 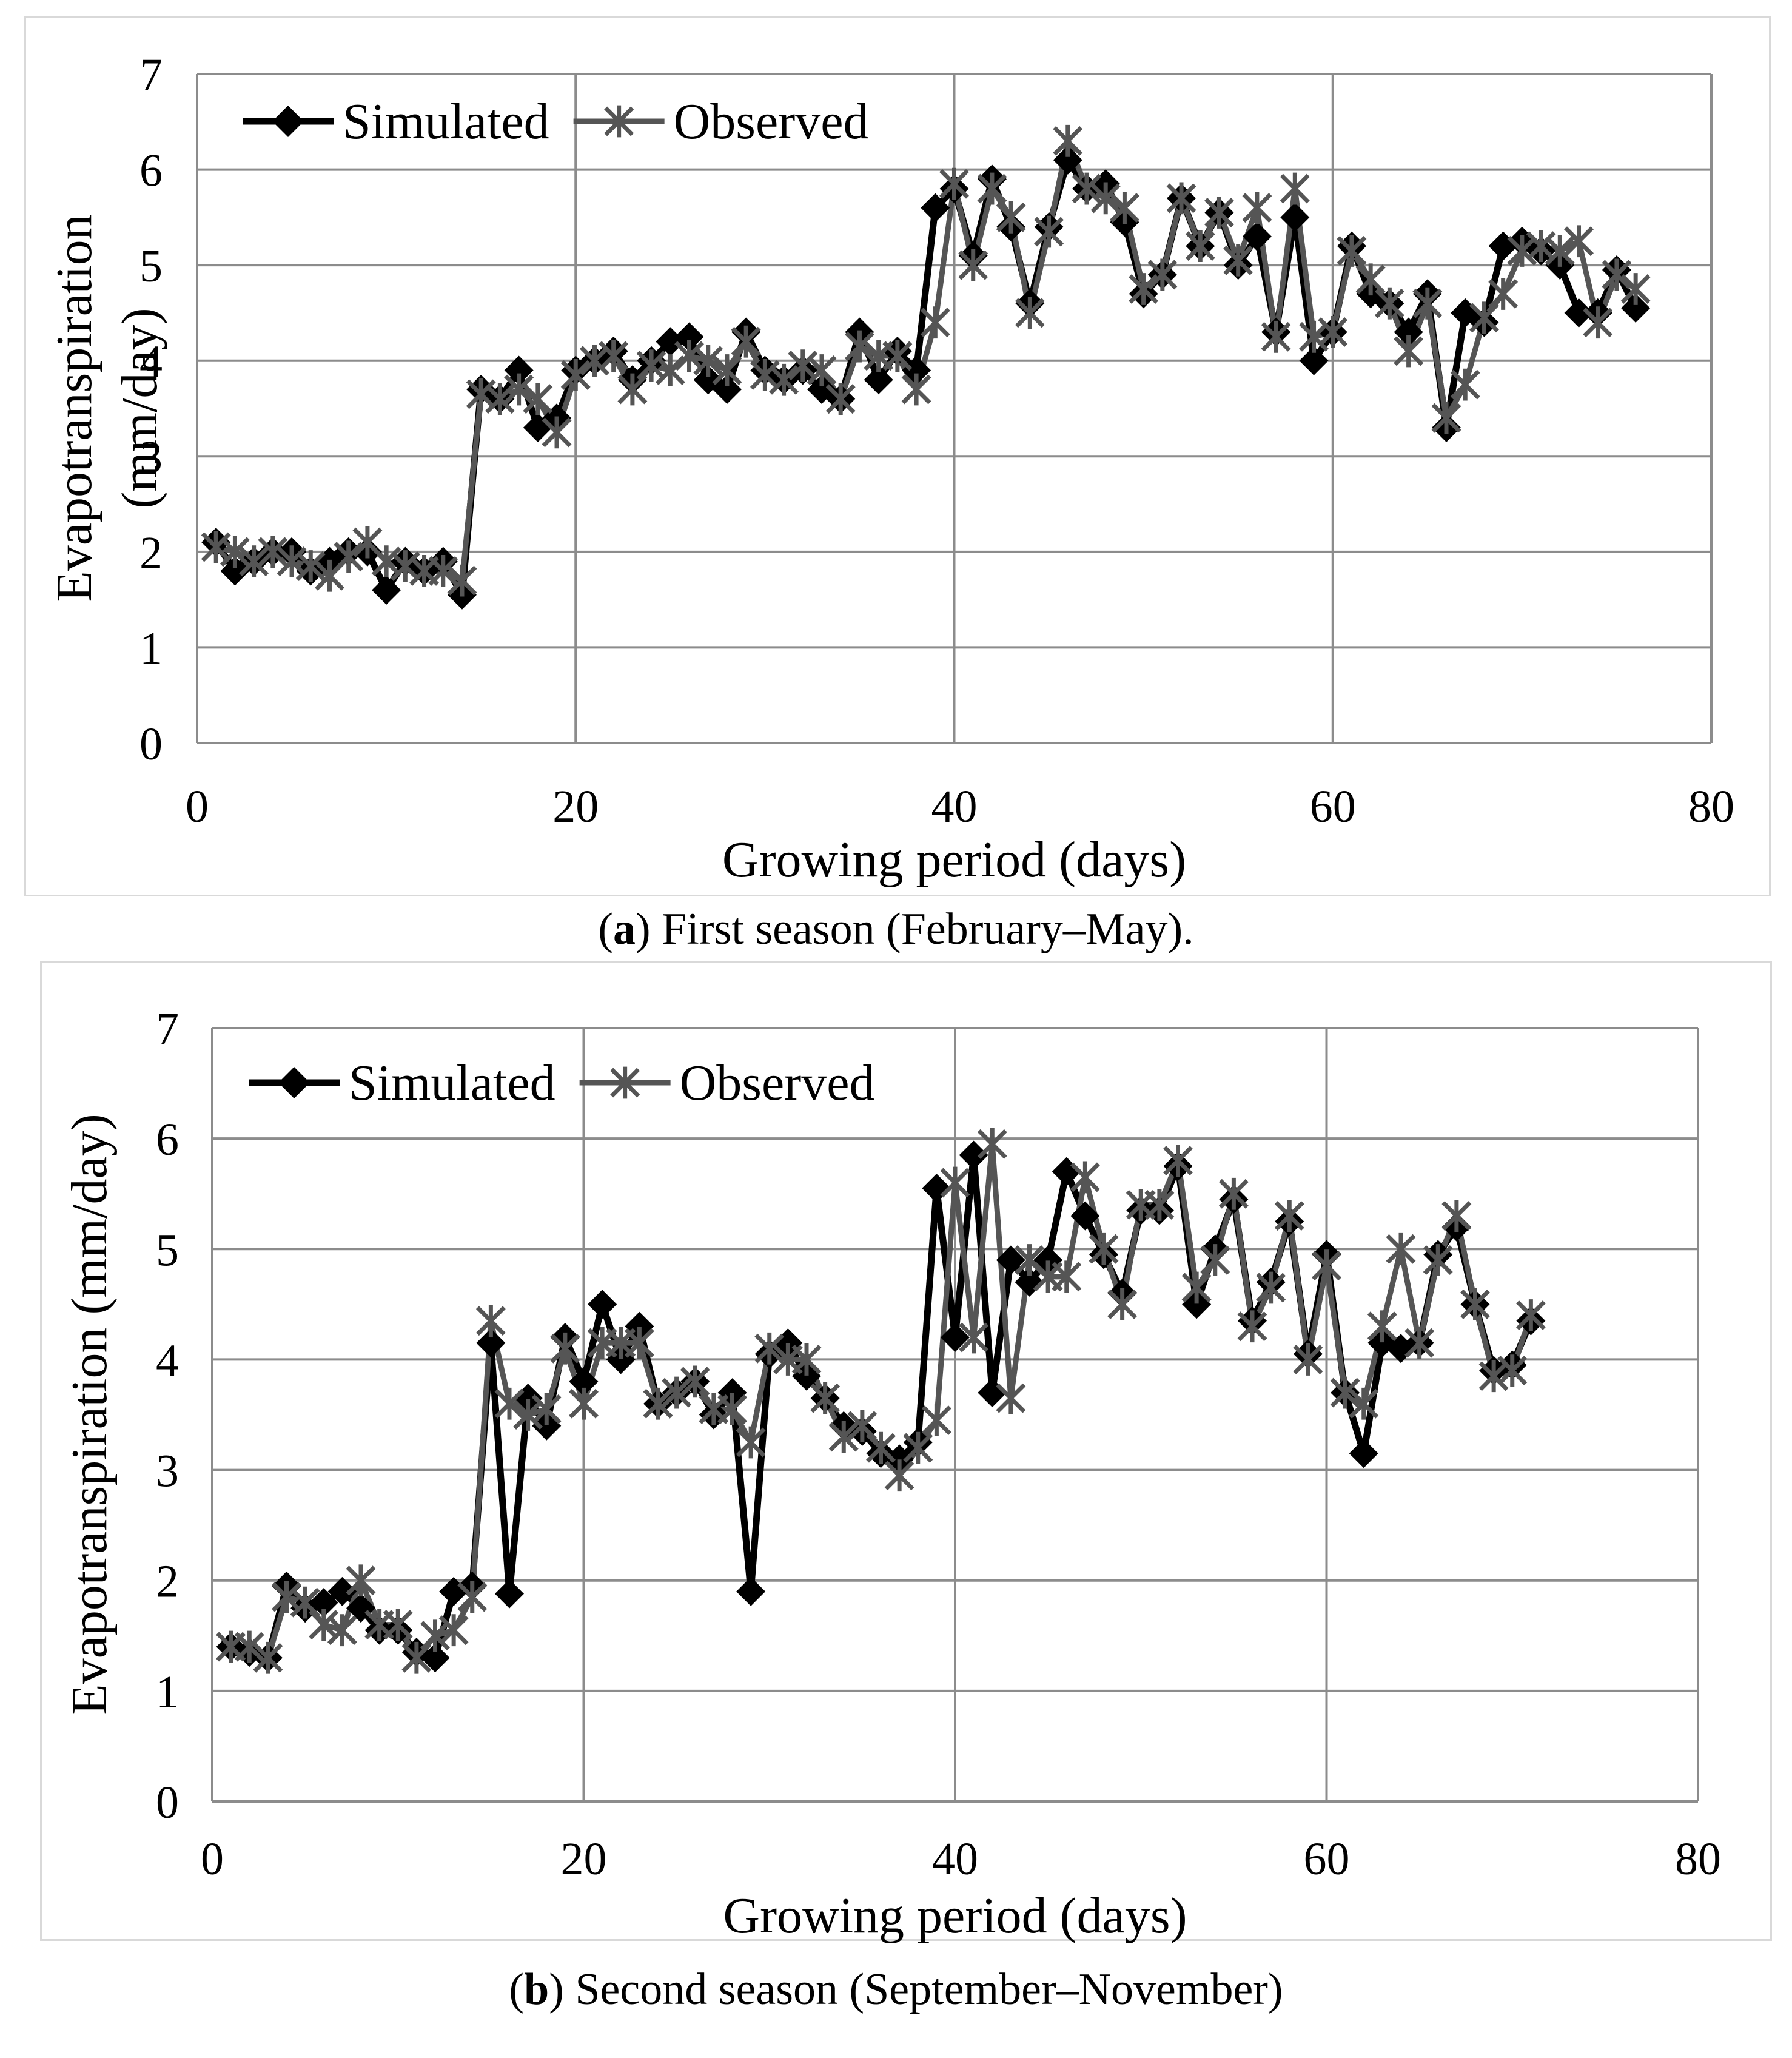 What do you see at coordinates (168, 1360) in the screenshot?
I see `c1-y-tick-label: 4` at bounding box center [168, 1360].